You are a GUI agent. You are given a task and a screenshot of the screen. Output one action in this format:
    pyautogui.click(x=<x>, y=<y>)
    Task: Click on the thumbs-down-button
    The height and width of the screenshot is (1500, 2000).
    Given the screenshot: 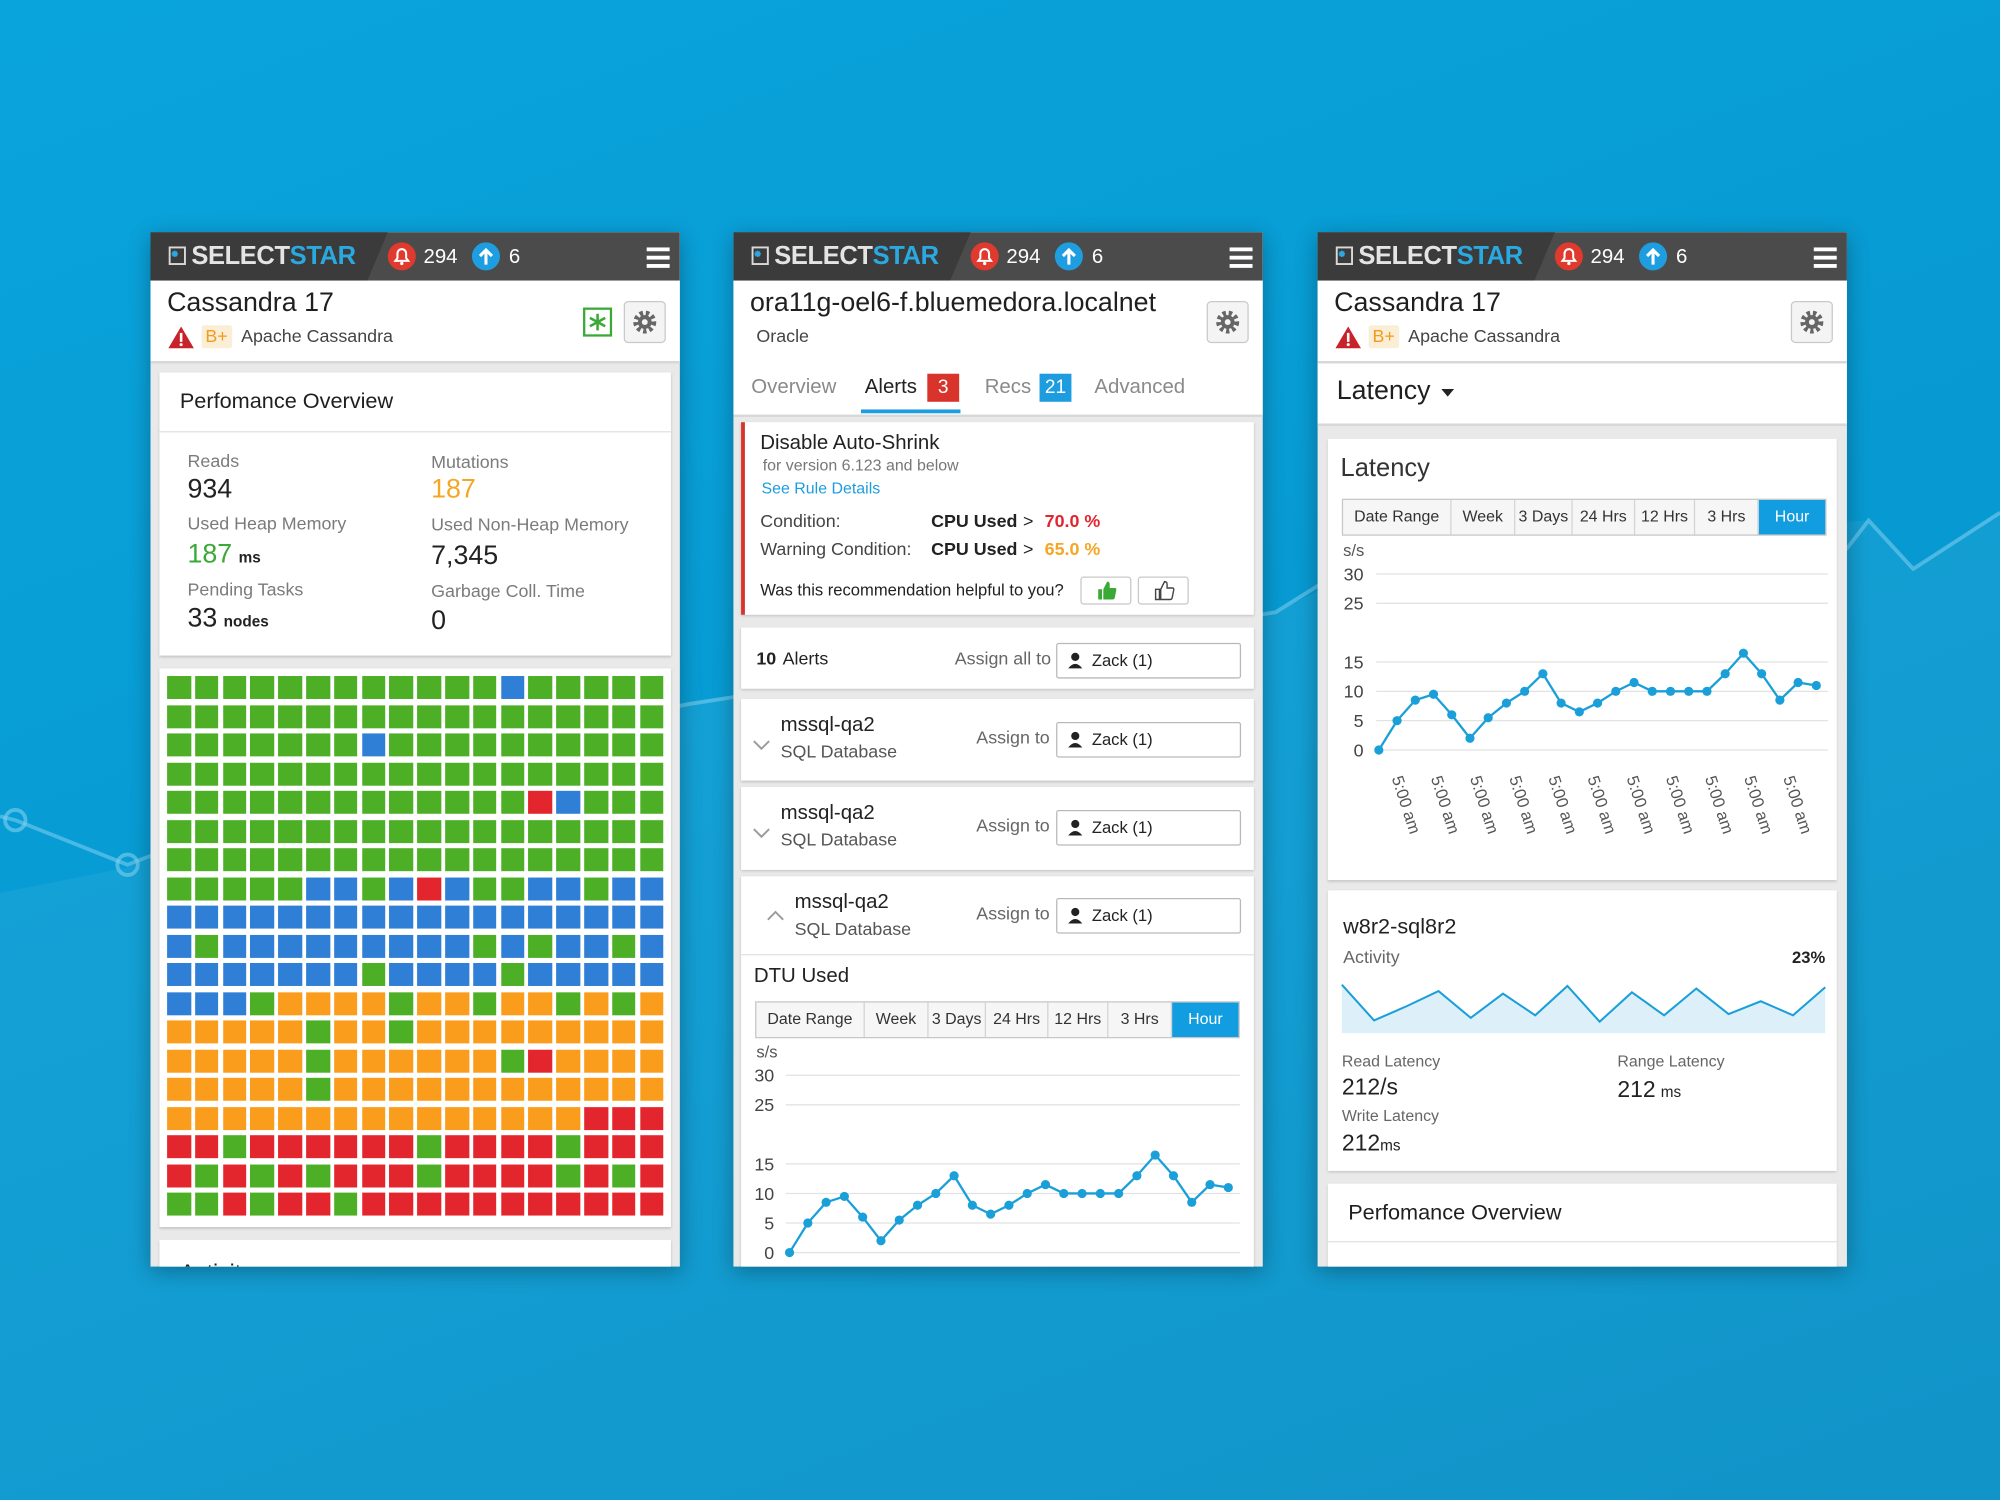 What is the action you would take?
    pyautogui.click(x=1163, y=590)
    